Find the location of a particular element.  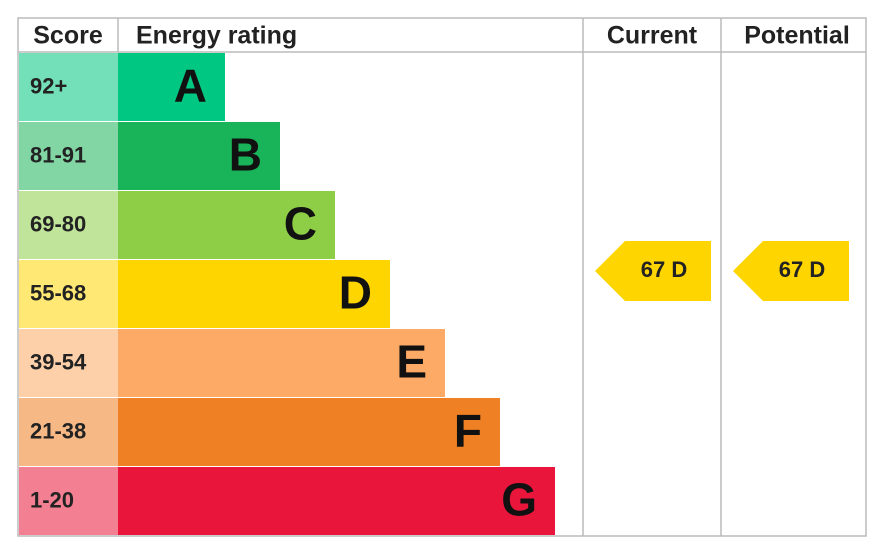

current-header: Current is located at coordinates (652, 36).